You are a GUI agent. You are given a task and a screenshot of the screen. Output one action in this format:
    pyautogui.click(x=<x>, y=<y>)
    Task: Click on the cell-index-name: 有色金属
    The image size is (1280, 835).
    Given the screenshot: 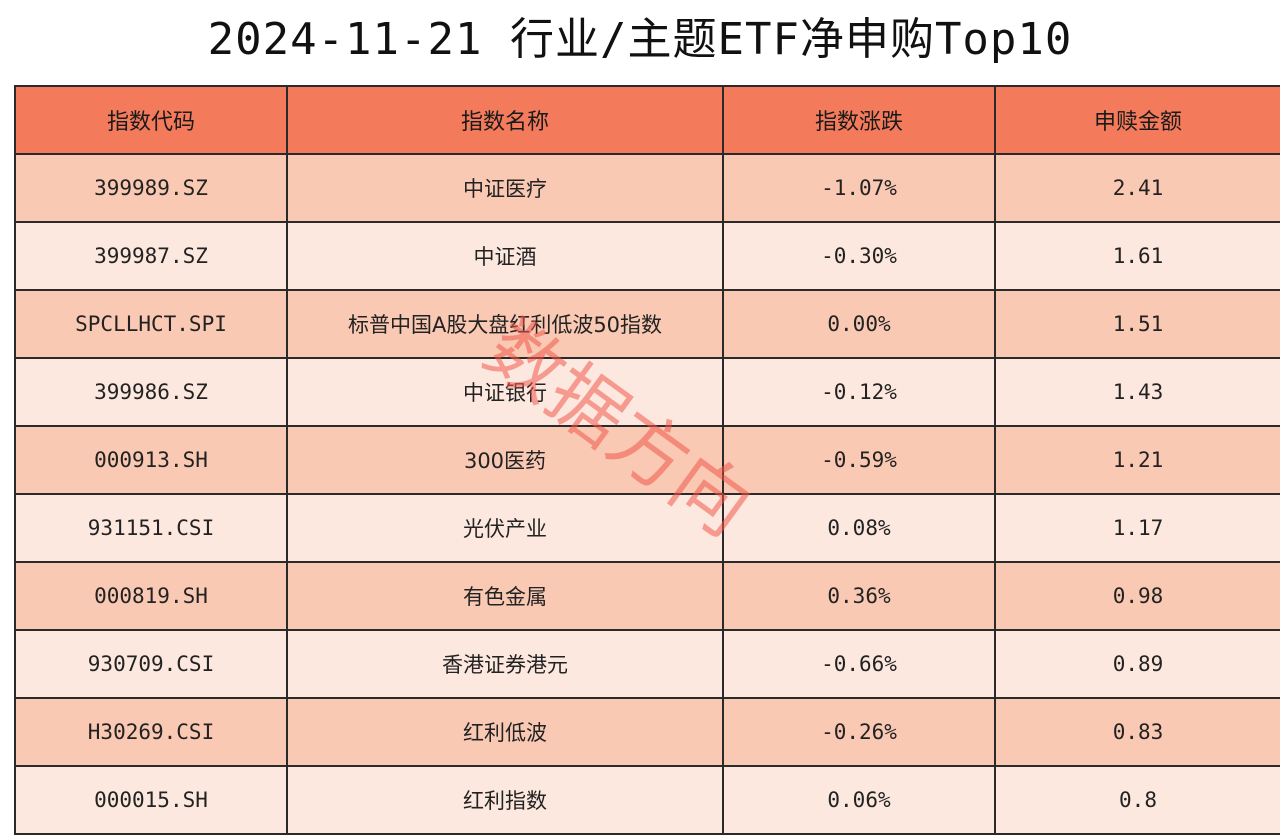 What is the action you would take?
    pyautogui.click(x=505, y=596)
    